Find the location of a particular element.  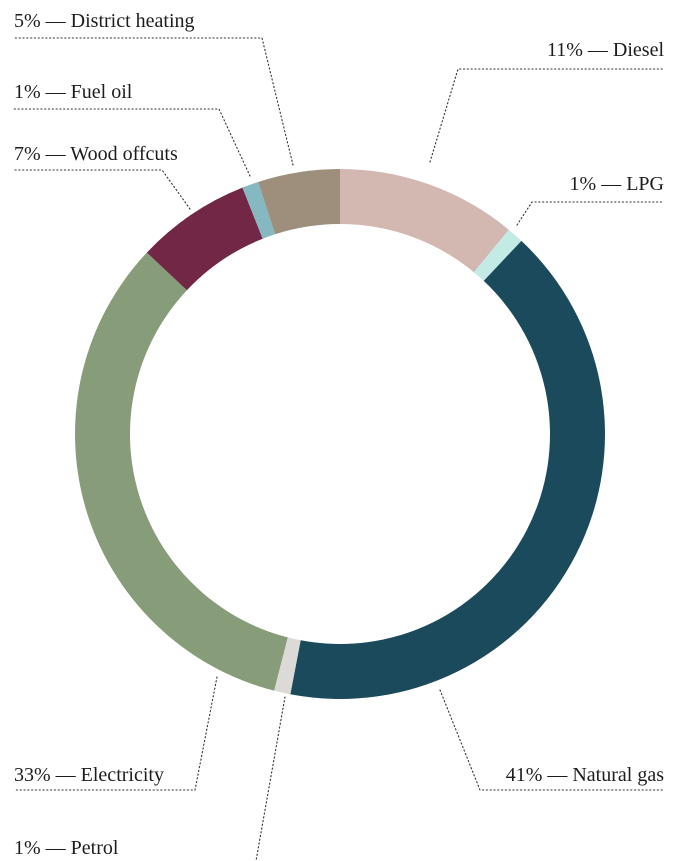

slice-label-fuel-oil: 1% — Fuel oil is located at coordinates (73, 92).